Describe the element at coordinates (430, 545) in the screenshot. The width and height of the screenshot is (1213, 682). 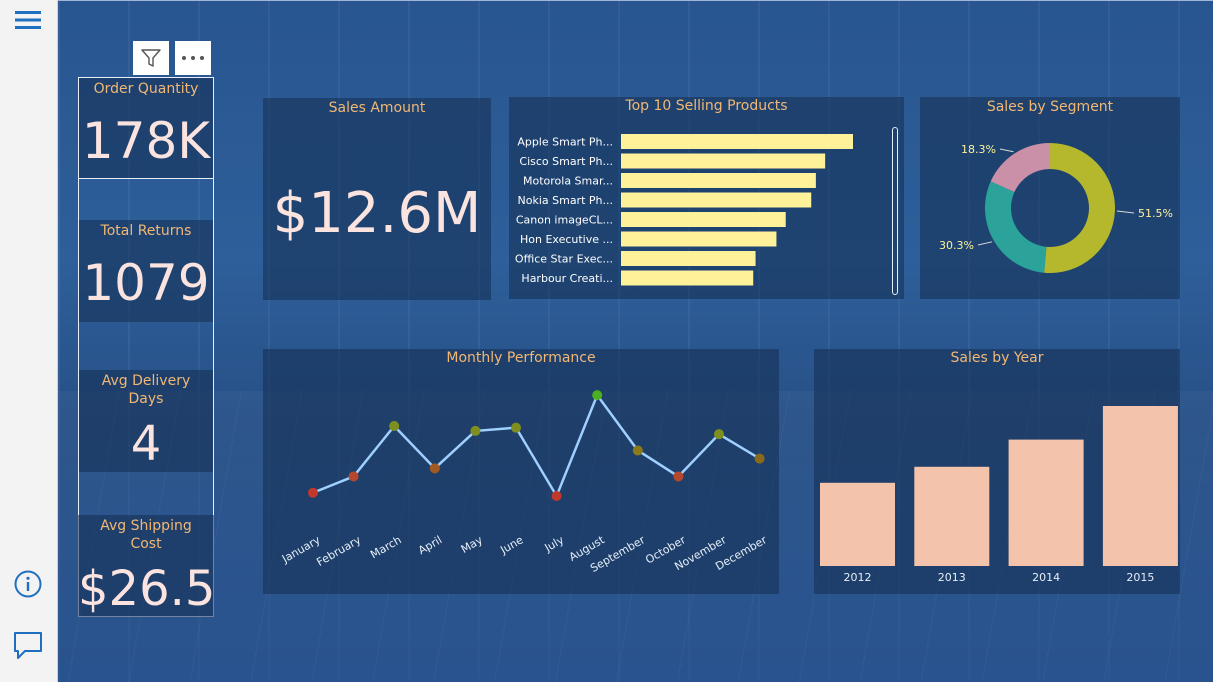
I see `month-label: April` at that location.